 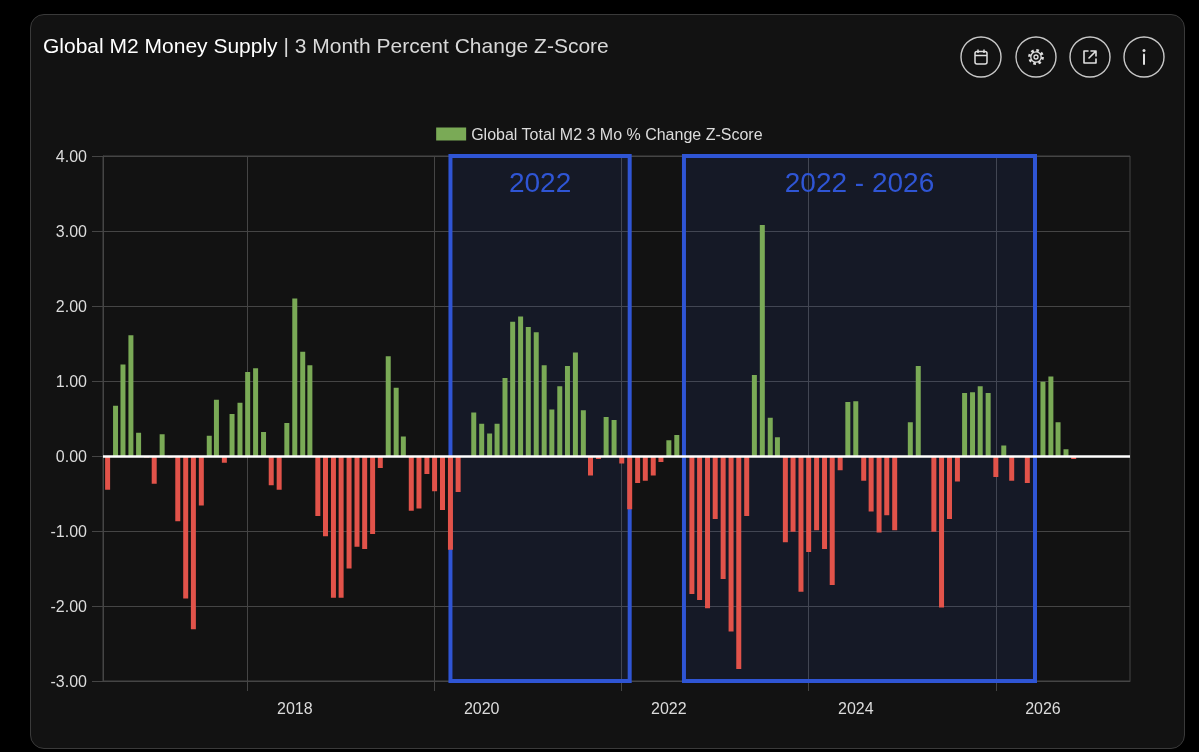 I want to click on y-tick-label: -1.00, so click(x=69, y=531).